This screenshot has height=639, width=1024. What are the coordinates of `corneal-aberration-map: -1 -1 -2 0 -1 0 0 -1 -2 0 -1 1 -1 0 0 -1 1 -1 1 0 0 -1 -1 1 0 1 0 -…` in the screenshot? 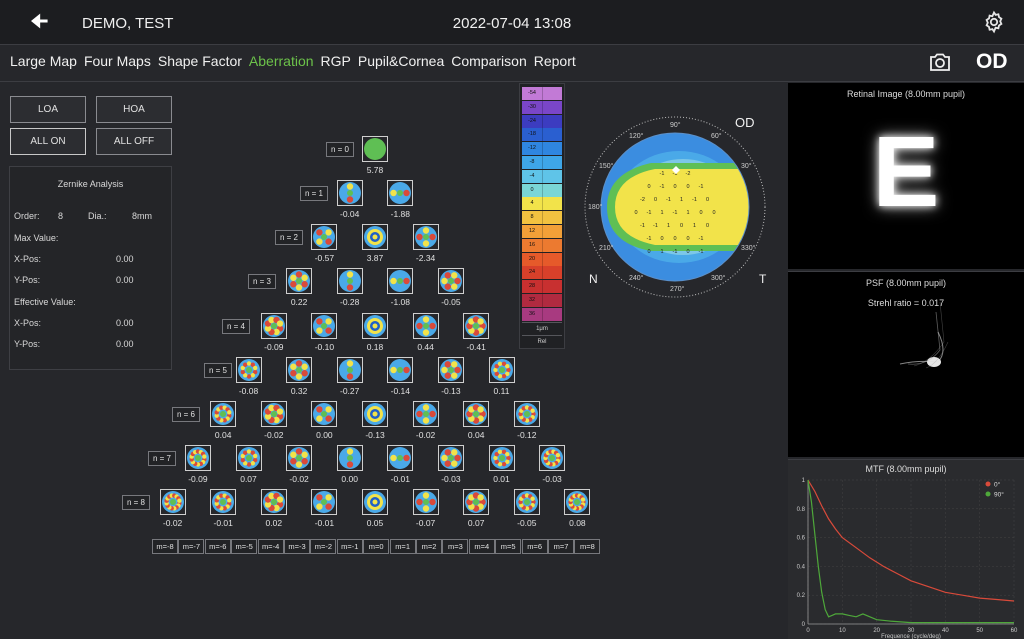 It's located at (676, 216).